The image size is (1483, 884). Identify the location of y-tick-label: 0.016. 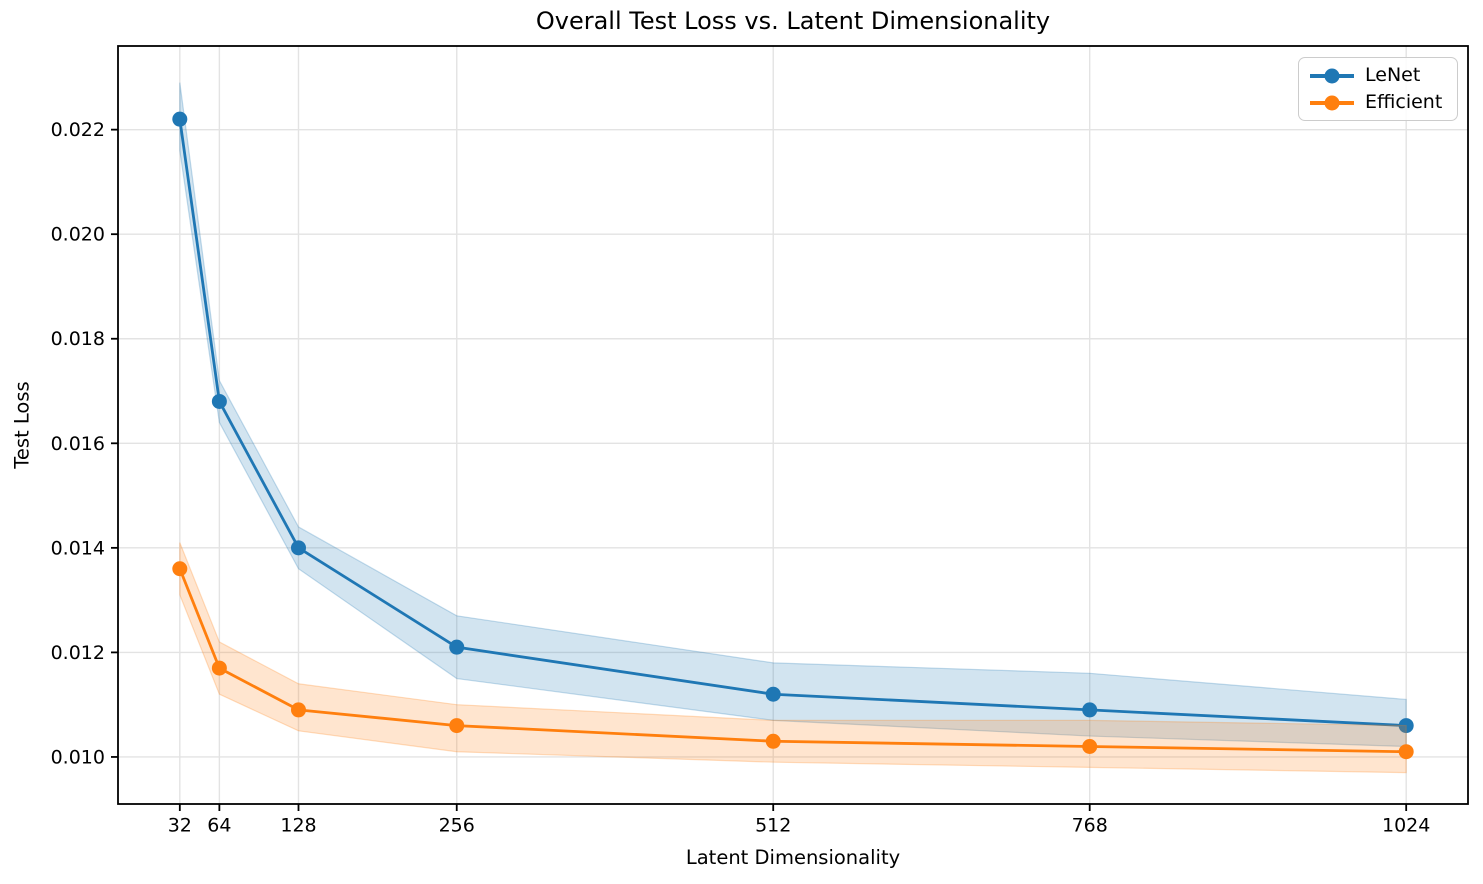
(78, 444).